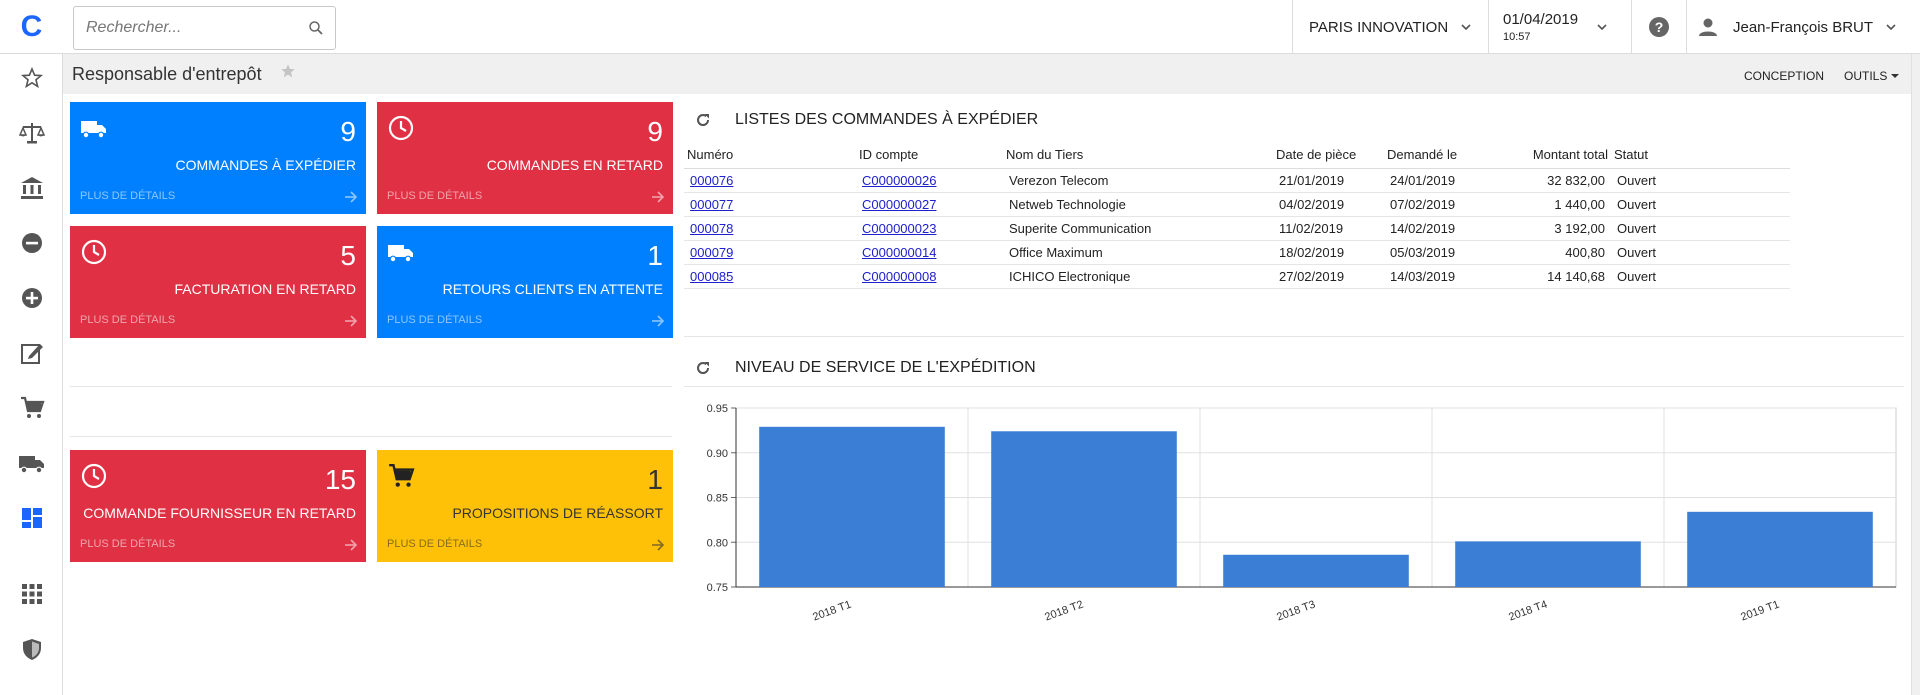 This screenshot has width=1920, height=695. I want to click on customer-name-cell: Superite Communication, so click(1138, 228).